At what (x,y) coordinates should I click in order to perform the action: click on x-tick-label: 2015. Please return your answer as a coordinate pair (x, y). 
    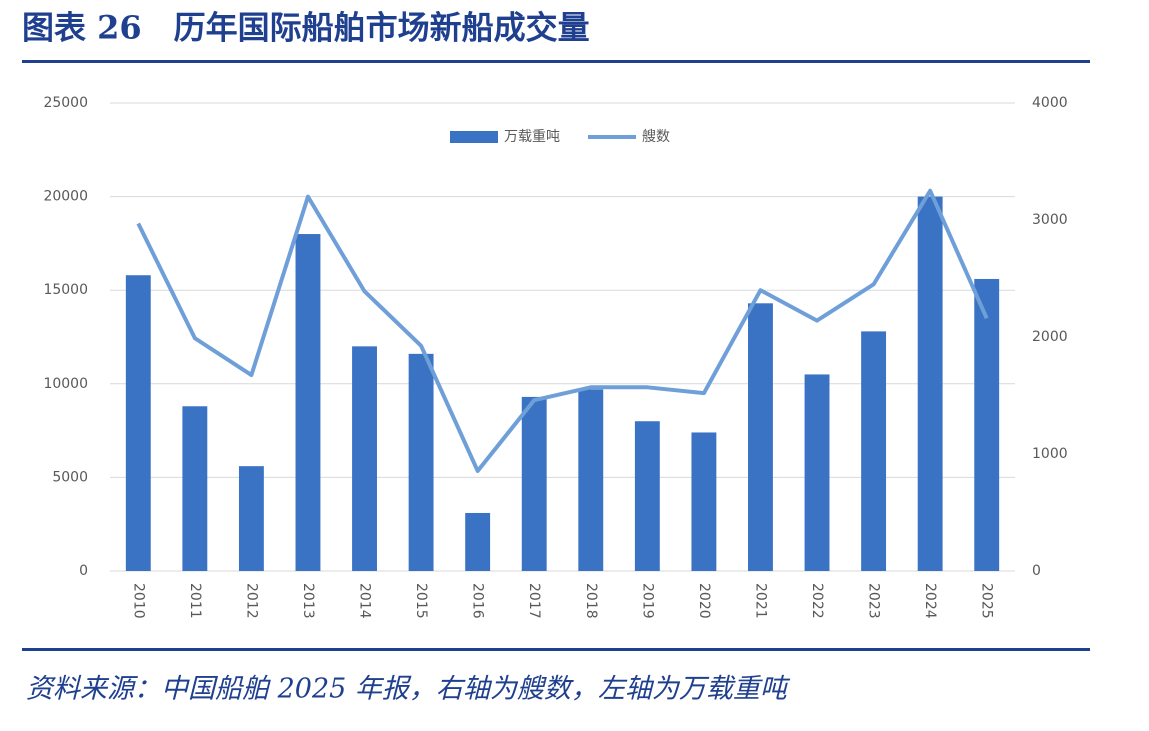
    Looking at the image, I should click on (421, 601).